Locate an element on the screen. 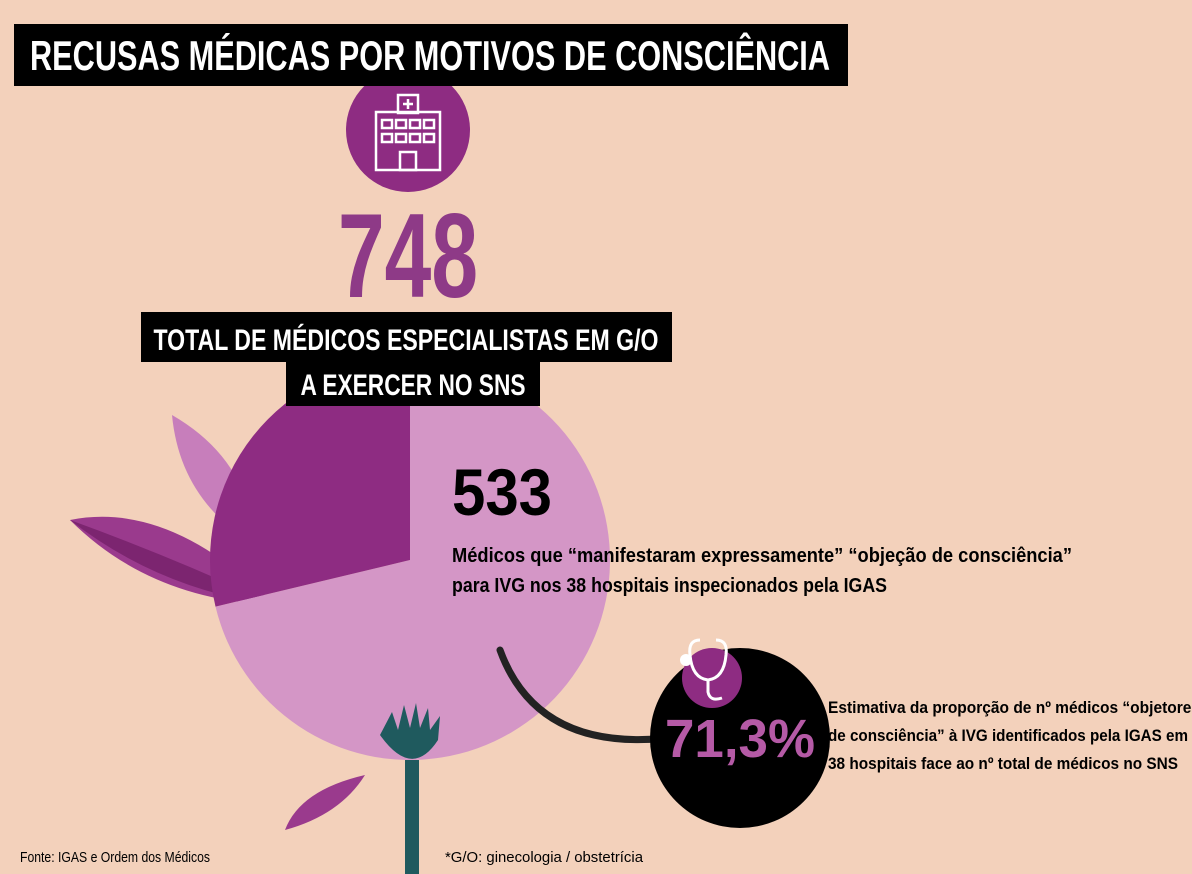 Image resolution: width=1192 pixels, height=874 pixels. pie-slice-rest is located at coordinates (309, 483).